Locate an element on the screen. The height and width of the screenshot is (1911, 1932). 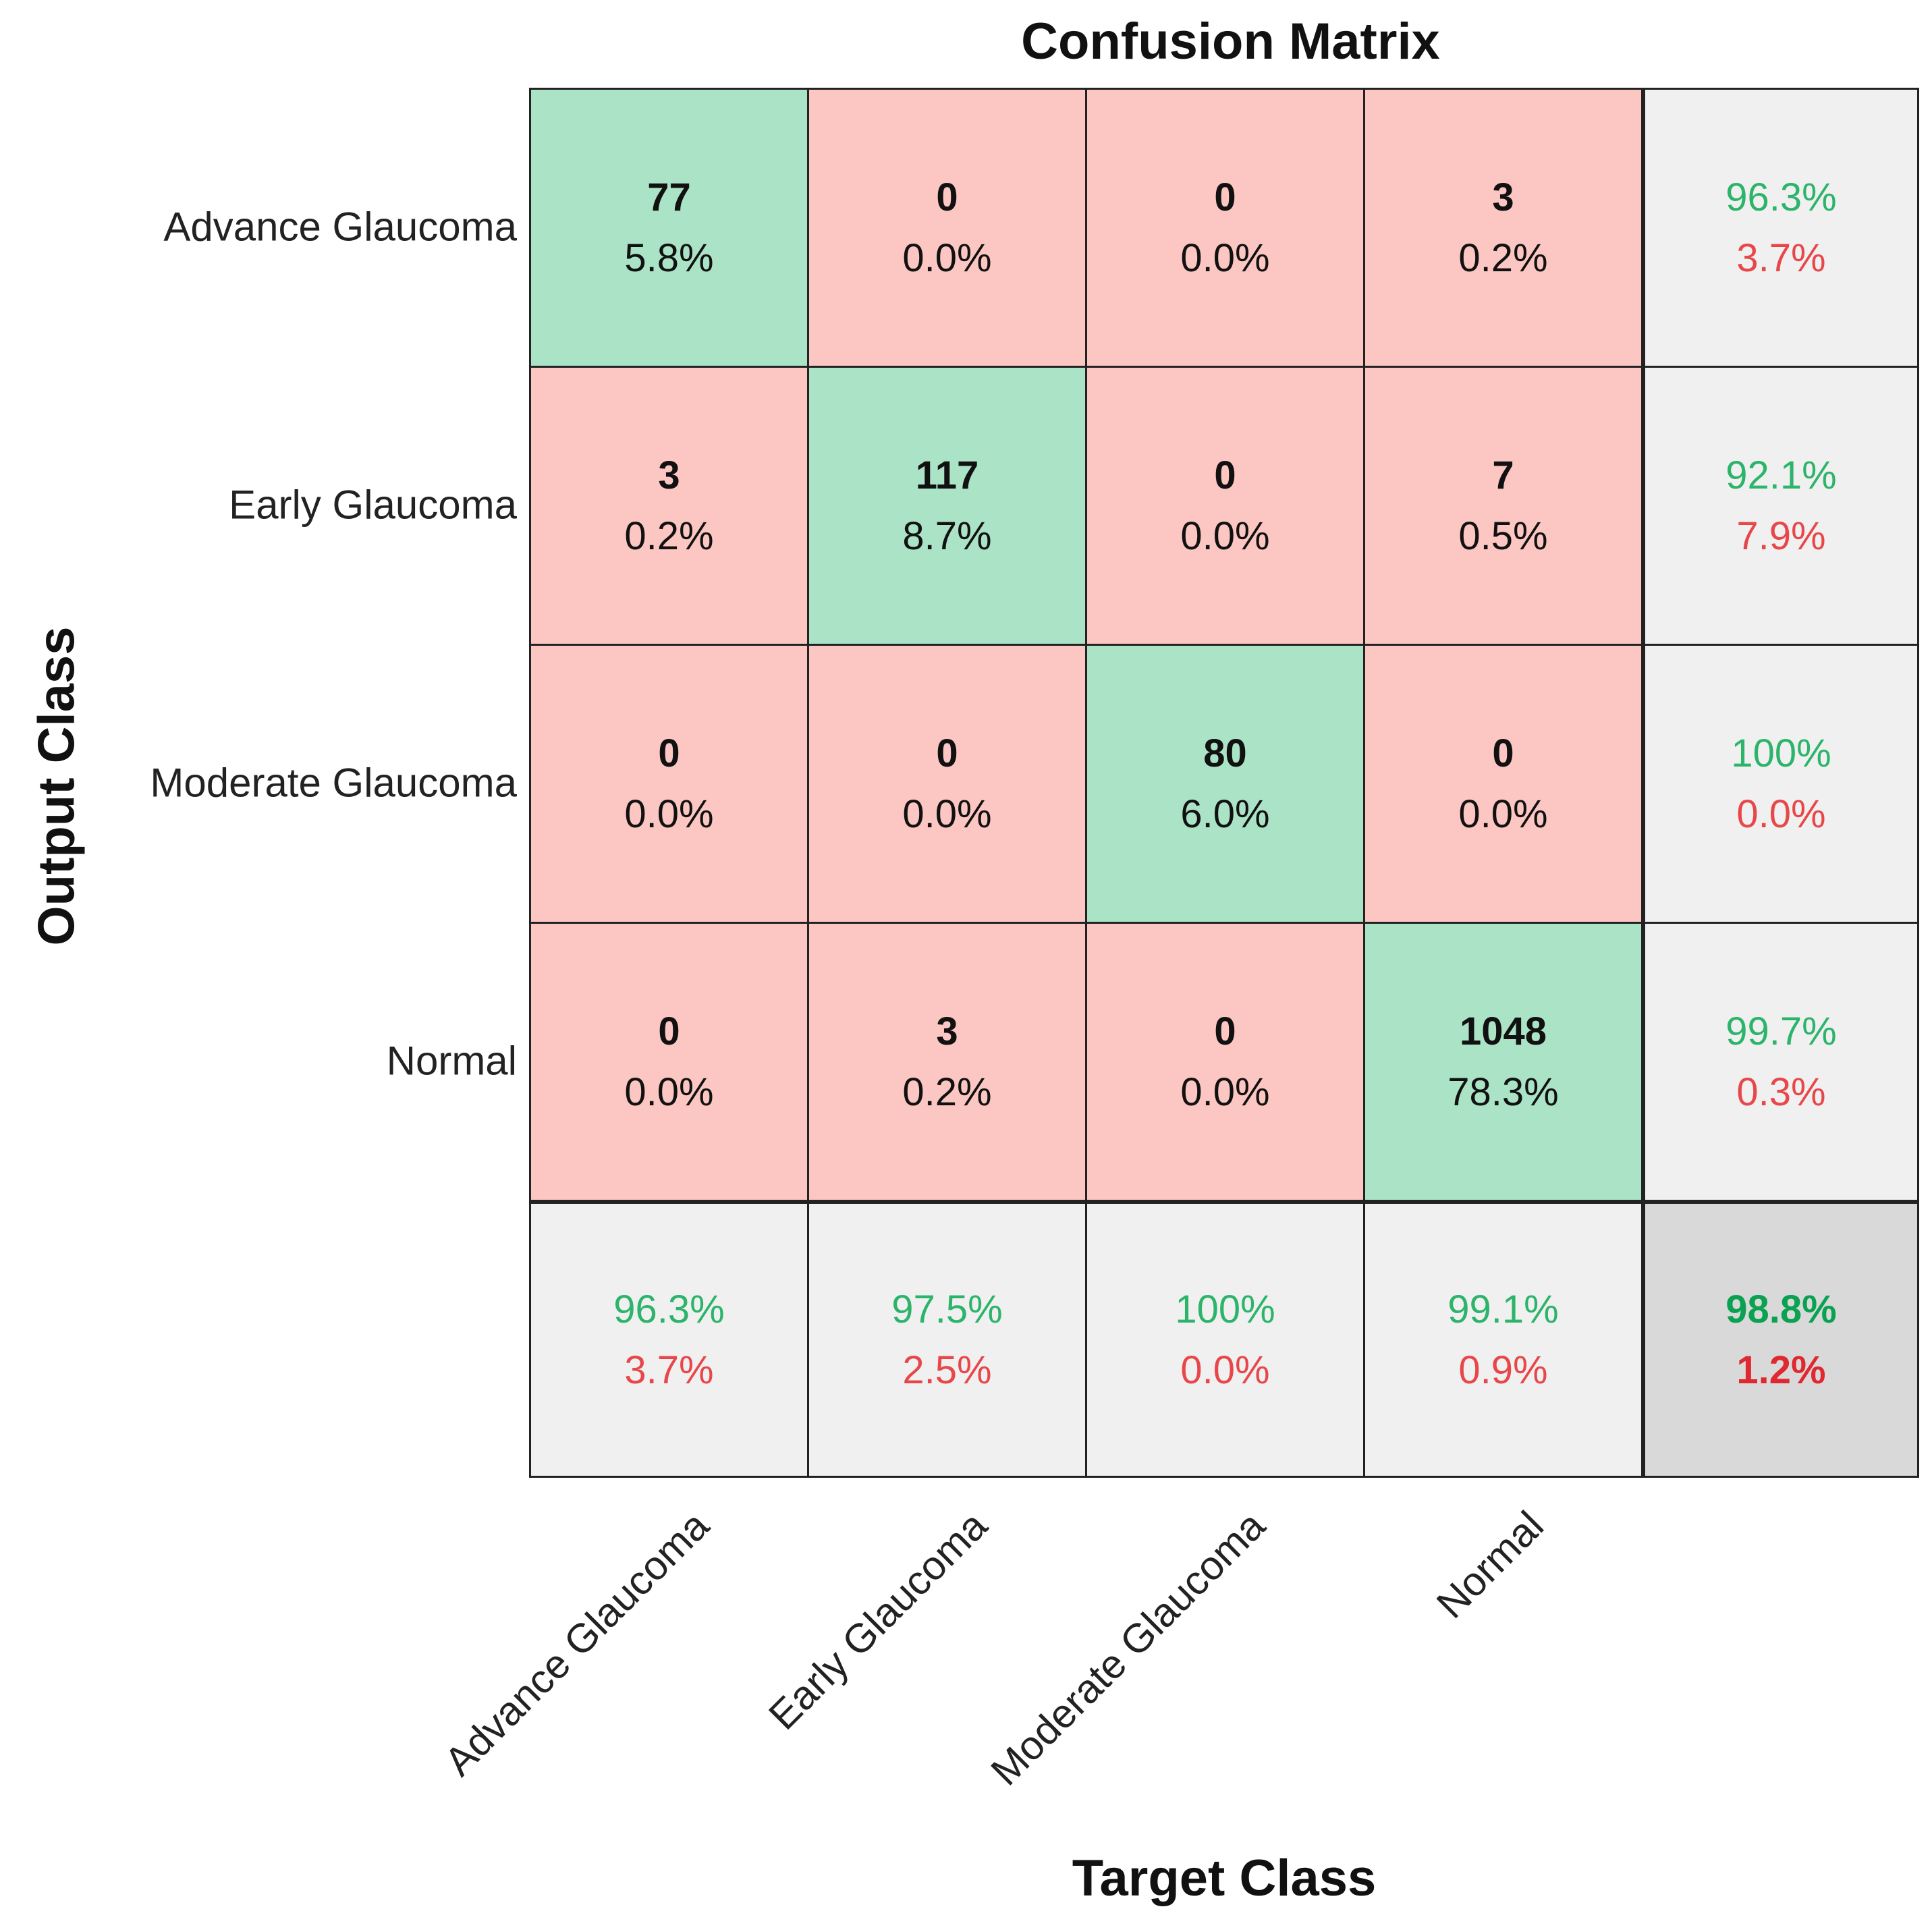
column-correct-percent: 100% is located at coordinates (1225, 1309).